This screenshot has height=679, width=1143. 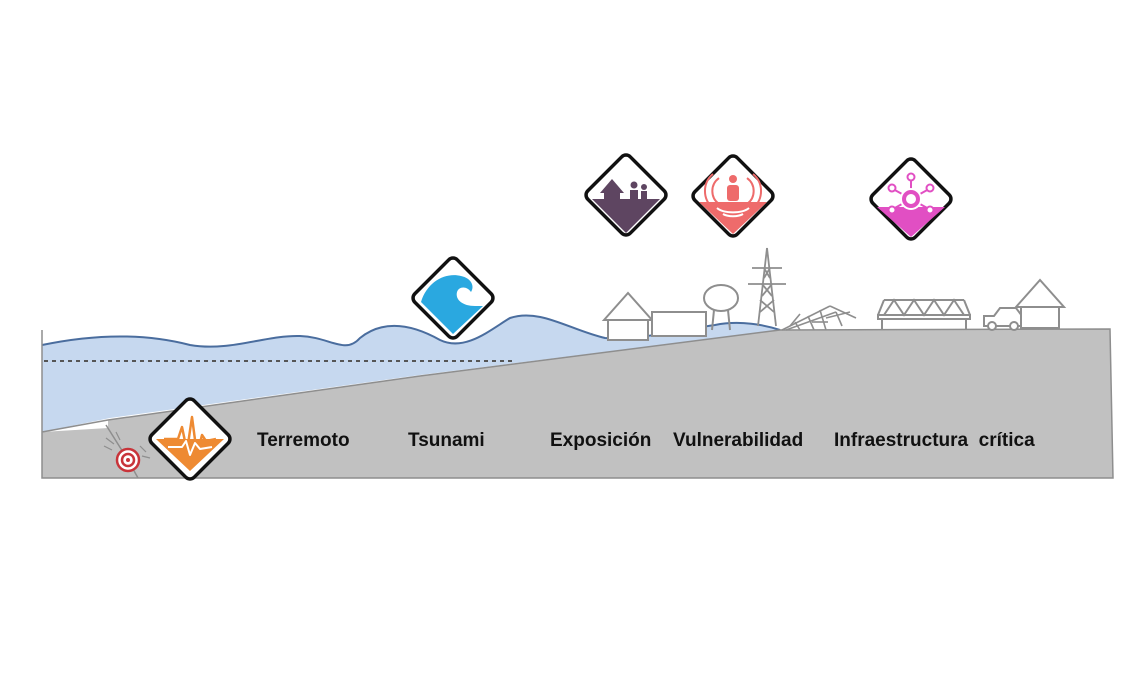 What do you see at coordinates (924, 314) in the screenshot?
I see `bridge` at bounding box center [924, 314].